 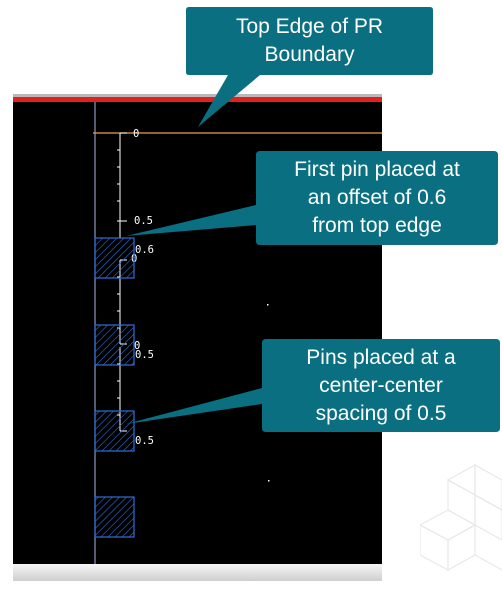 I want to click on callout-top-edge-line2: Boundary, so click(x=309, y=54).